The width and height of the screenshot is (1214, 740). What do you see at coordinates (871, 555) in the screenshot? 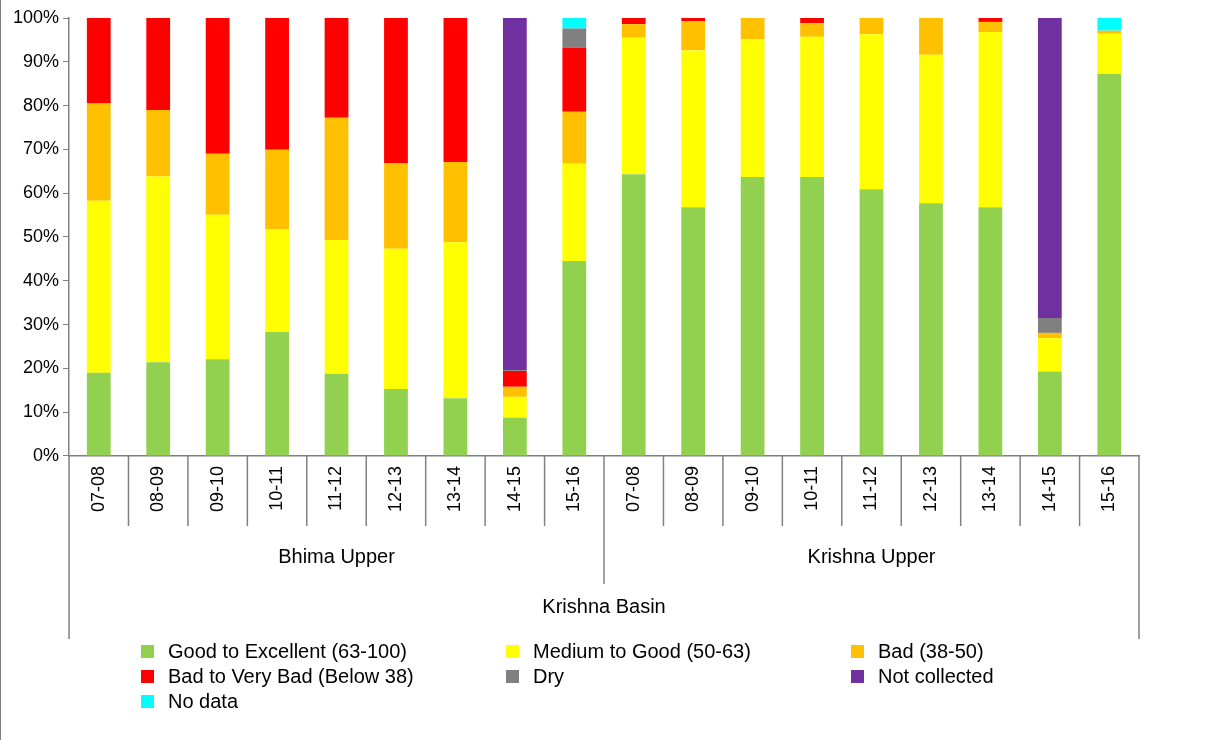
I see `text: Krishna Upper` at bounding box center [871, 555].